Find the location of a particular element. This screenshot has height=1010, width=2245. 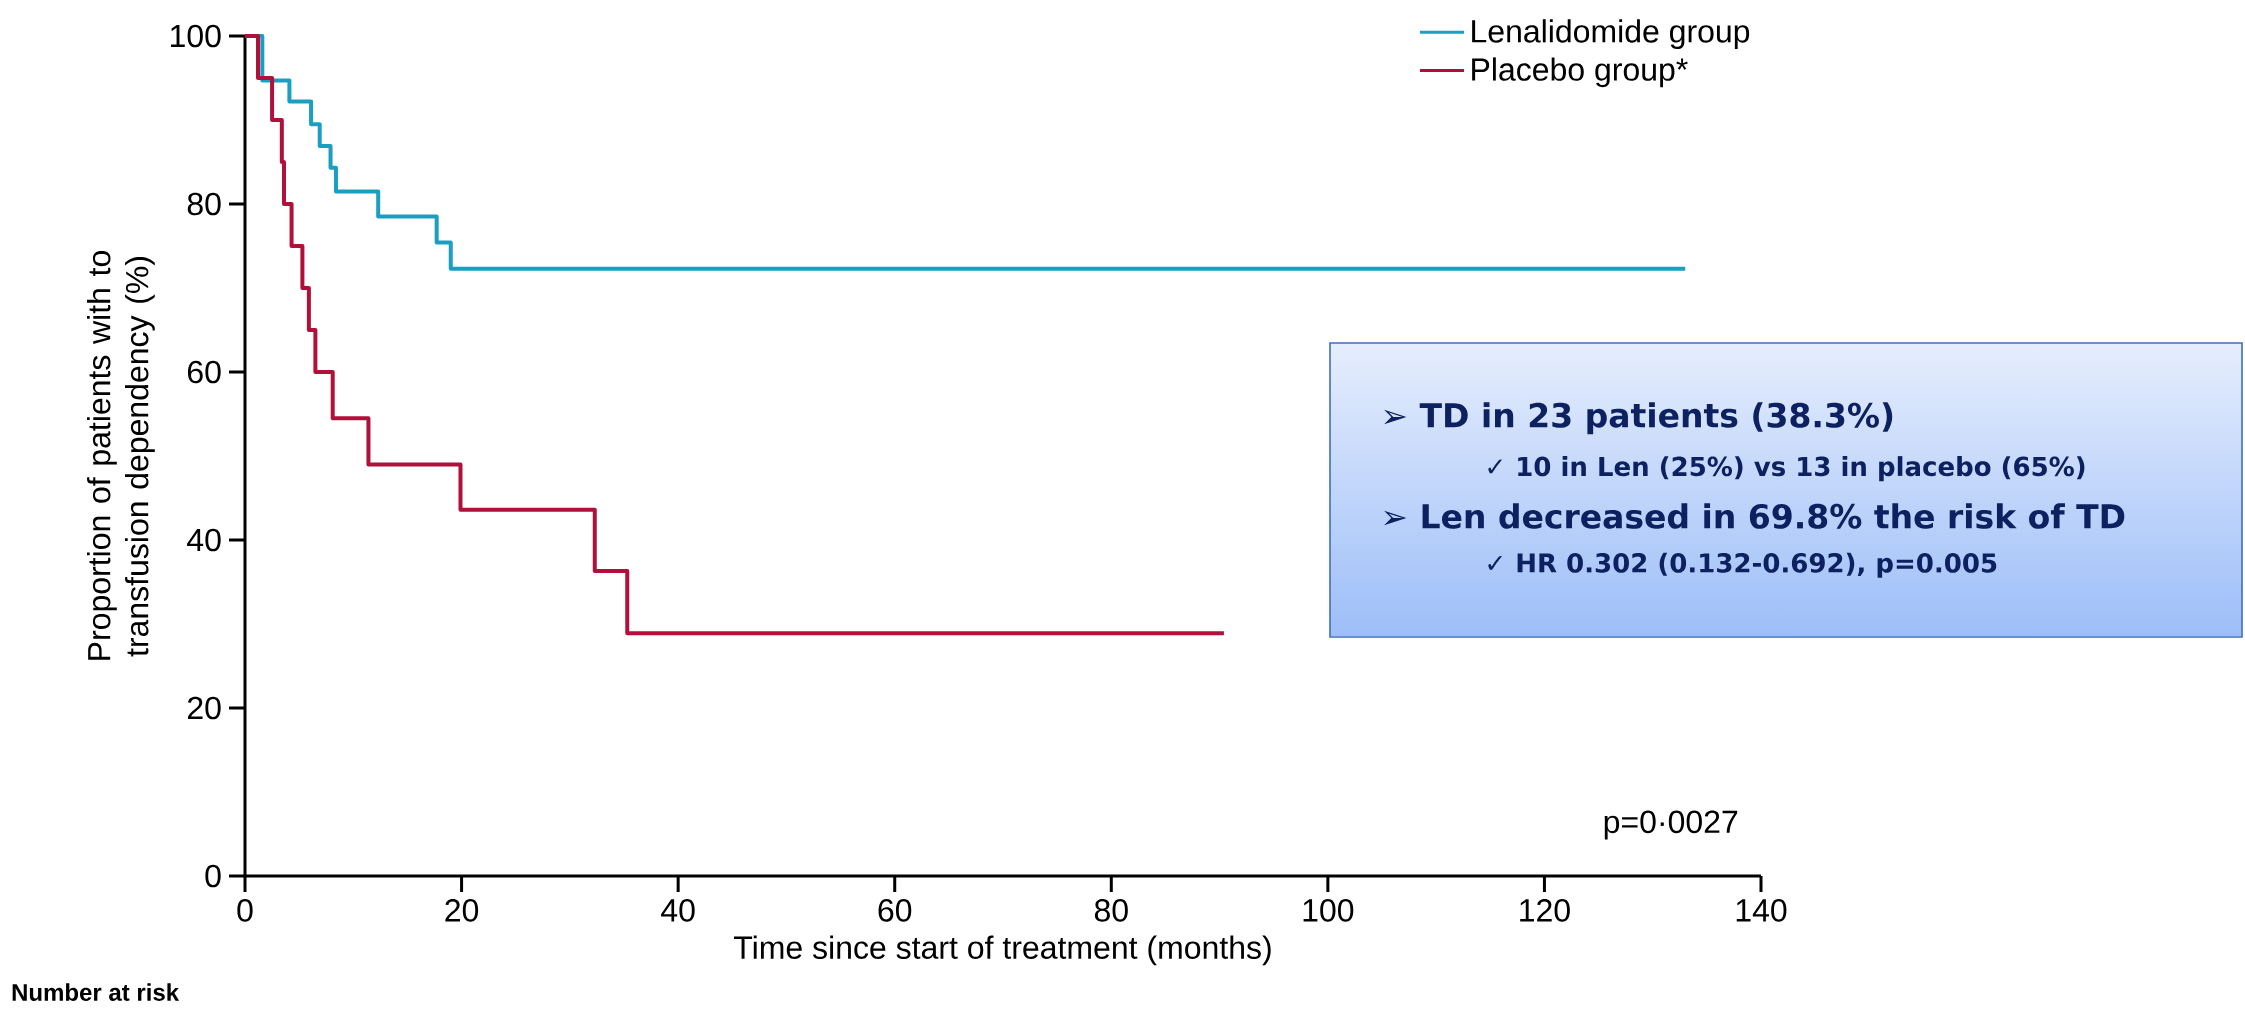

y-tick-label: 100 is located at coordinates (196, 36).